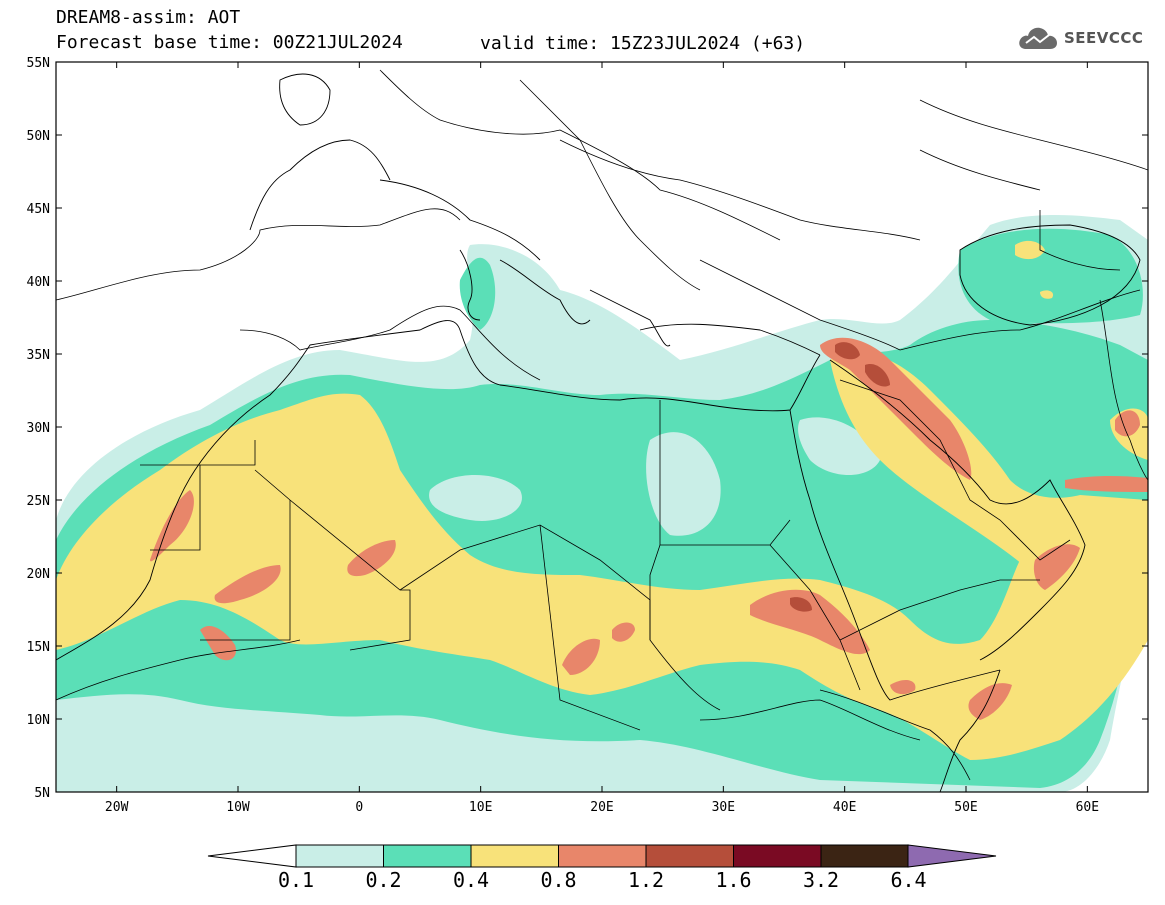 This screenshot has height=905, width=1165. I want to click on colorbar-under-arrow, so click(252, 856).